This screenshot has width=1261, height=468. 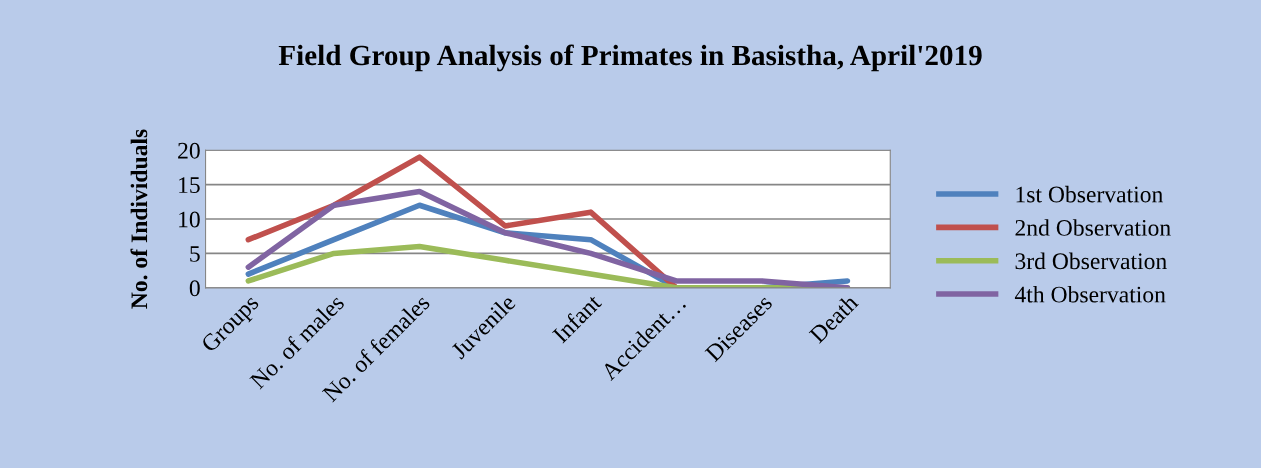 I want to click on y-tick-label: 10, so click(x=189, y=219).